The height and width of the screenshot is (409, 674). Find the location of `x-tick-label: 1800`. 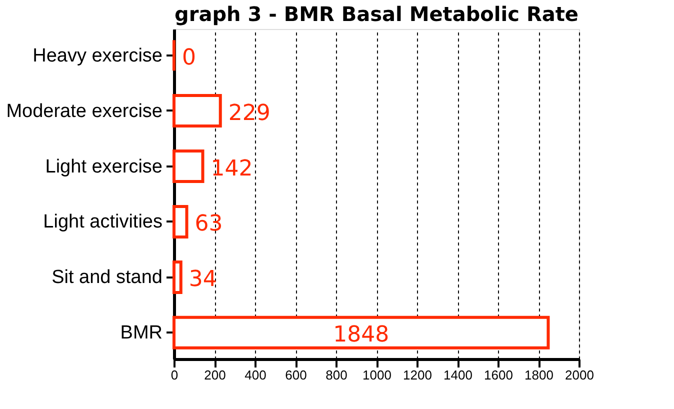

x-tick-label: 1800 is located at coordinates (539, 375).